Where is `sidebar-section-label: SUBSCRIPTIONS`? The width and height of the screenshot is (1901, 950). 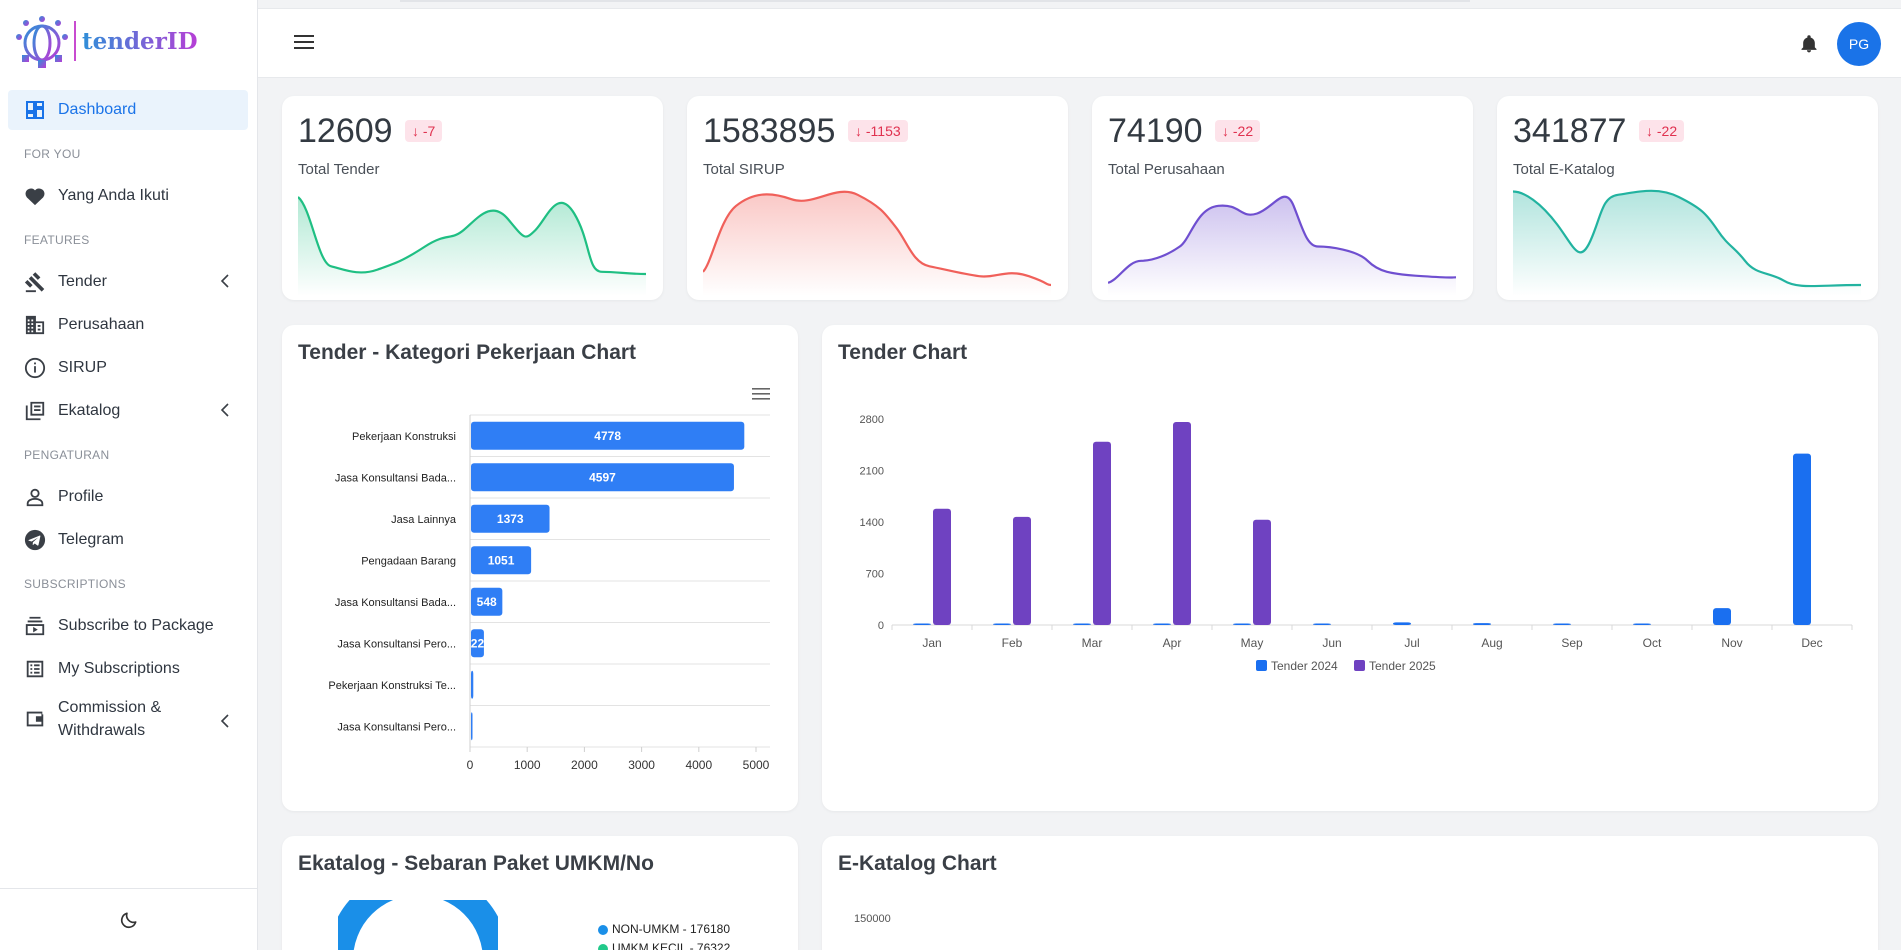 sidebar-section-label: SUBSCRIPTIONS is located at coordinates (75, 584).